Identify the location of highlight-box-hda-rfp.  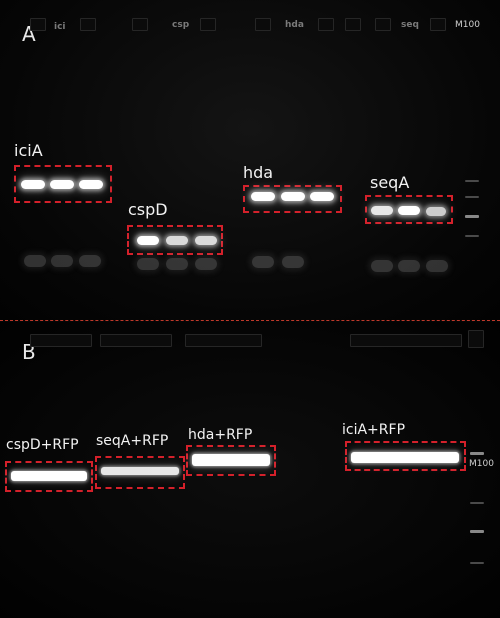
(231, 460).